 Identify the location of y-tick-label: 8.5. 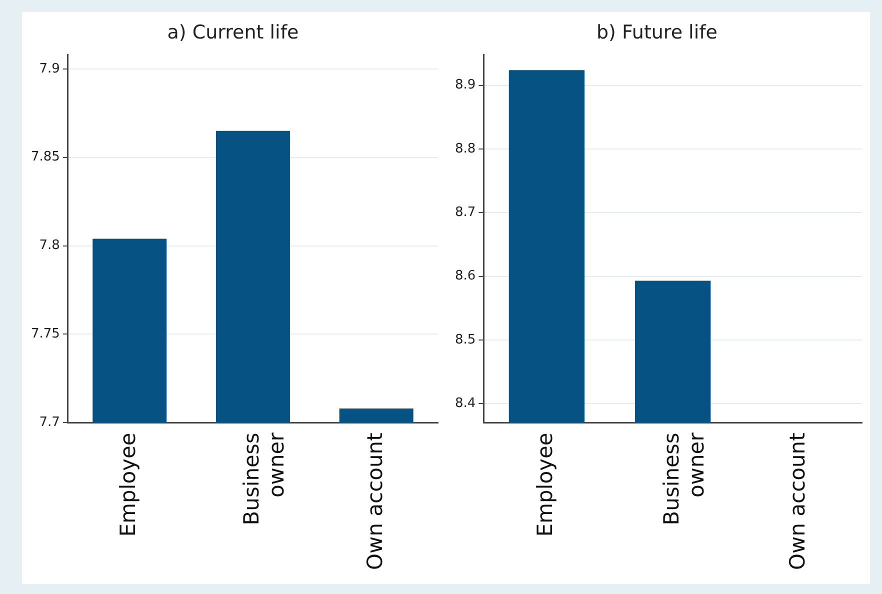
(465, 340).